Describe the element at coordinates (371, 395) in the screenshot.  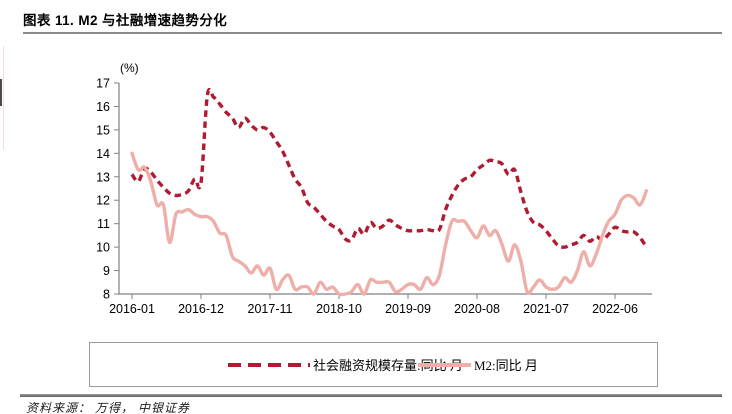
I see `footer-divider` at that location.